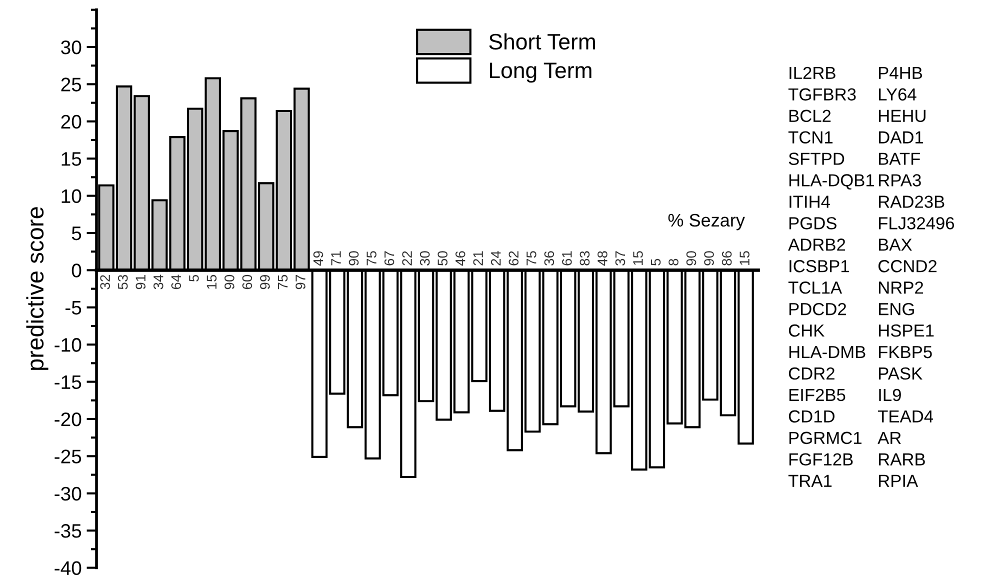  Describe the element at coordinates (567, 258) in the screenshot. I see `x-tick-label: 61` at that location.